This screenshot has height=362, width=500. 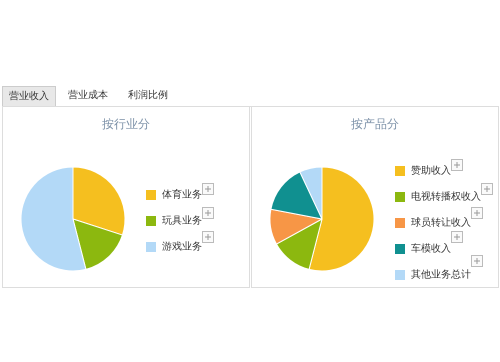 What do you see at coordinates (431, 248) in the screenshot?
I see `legend-label: 车模收入` at bounding box center [431, 248].